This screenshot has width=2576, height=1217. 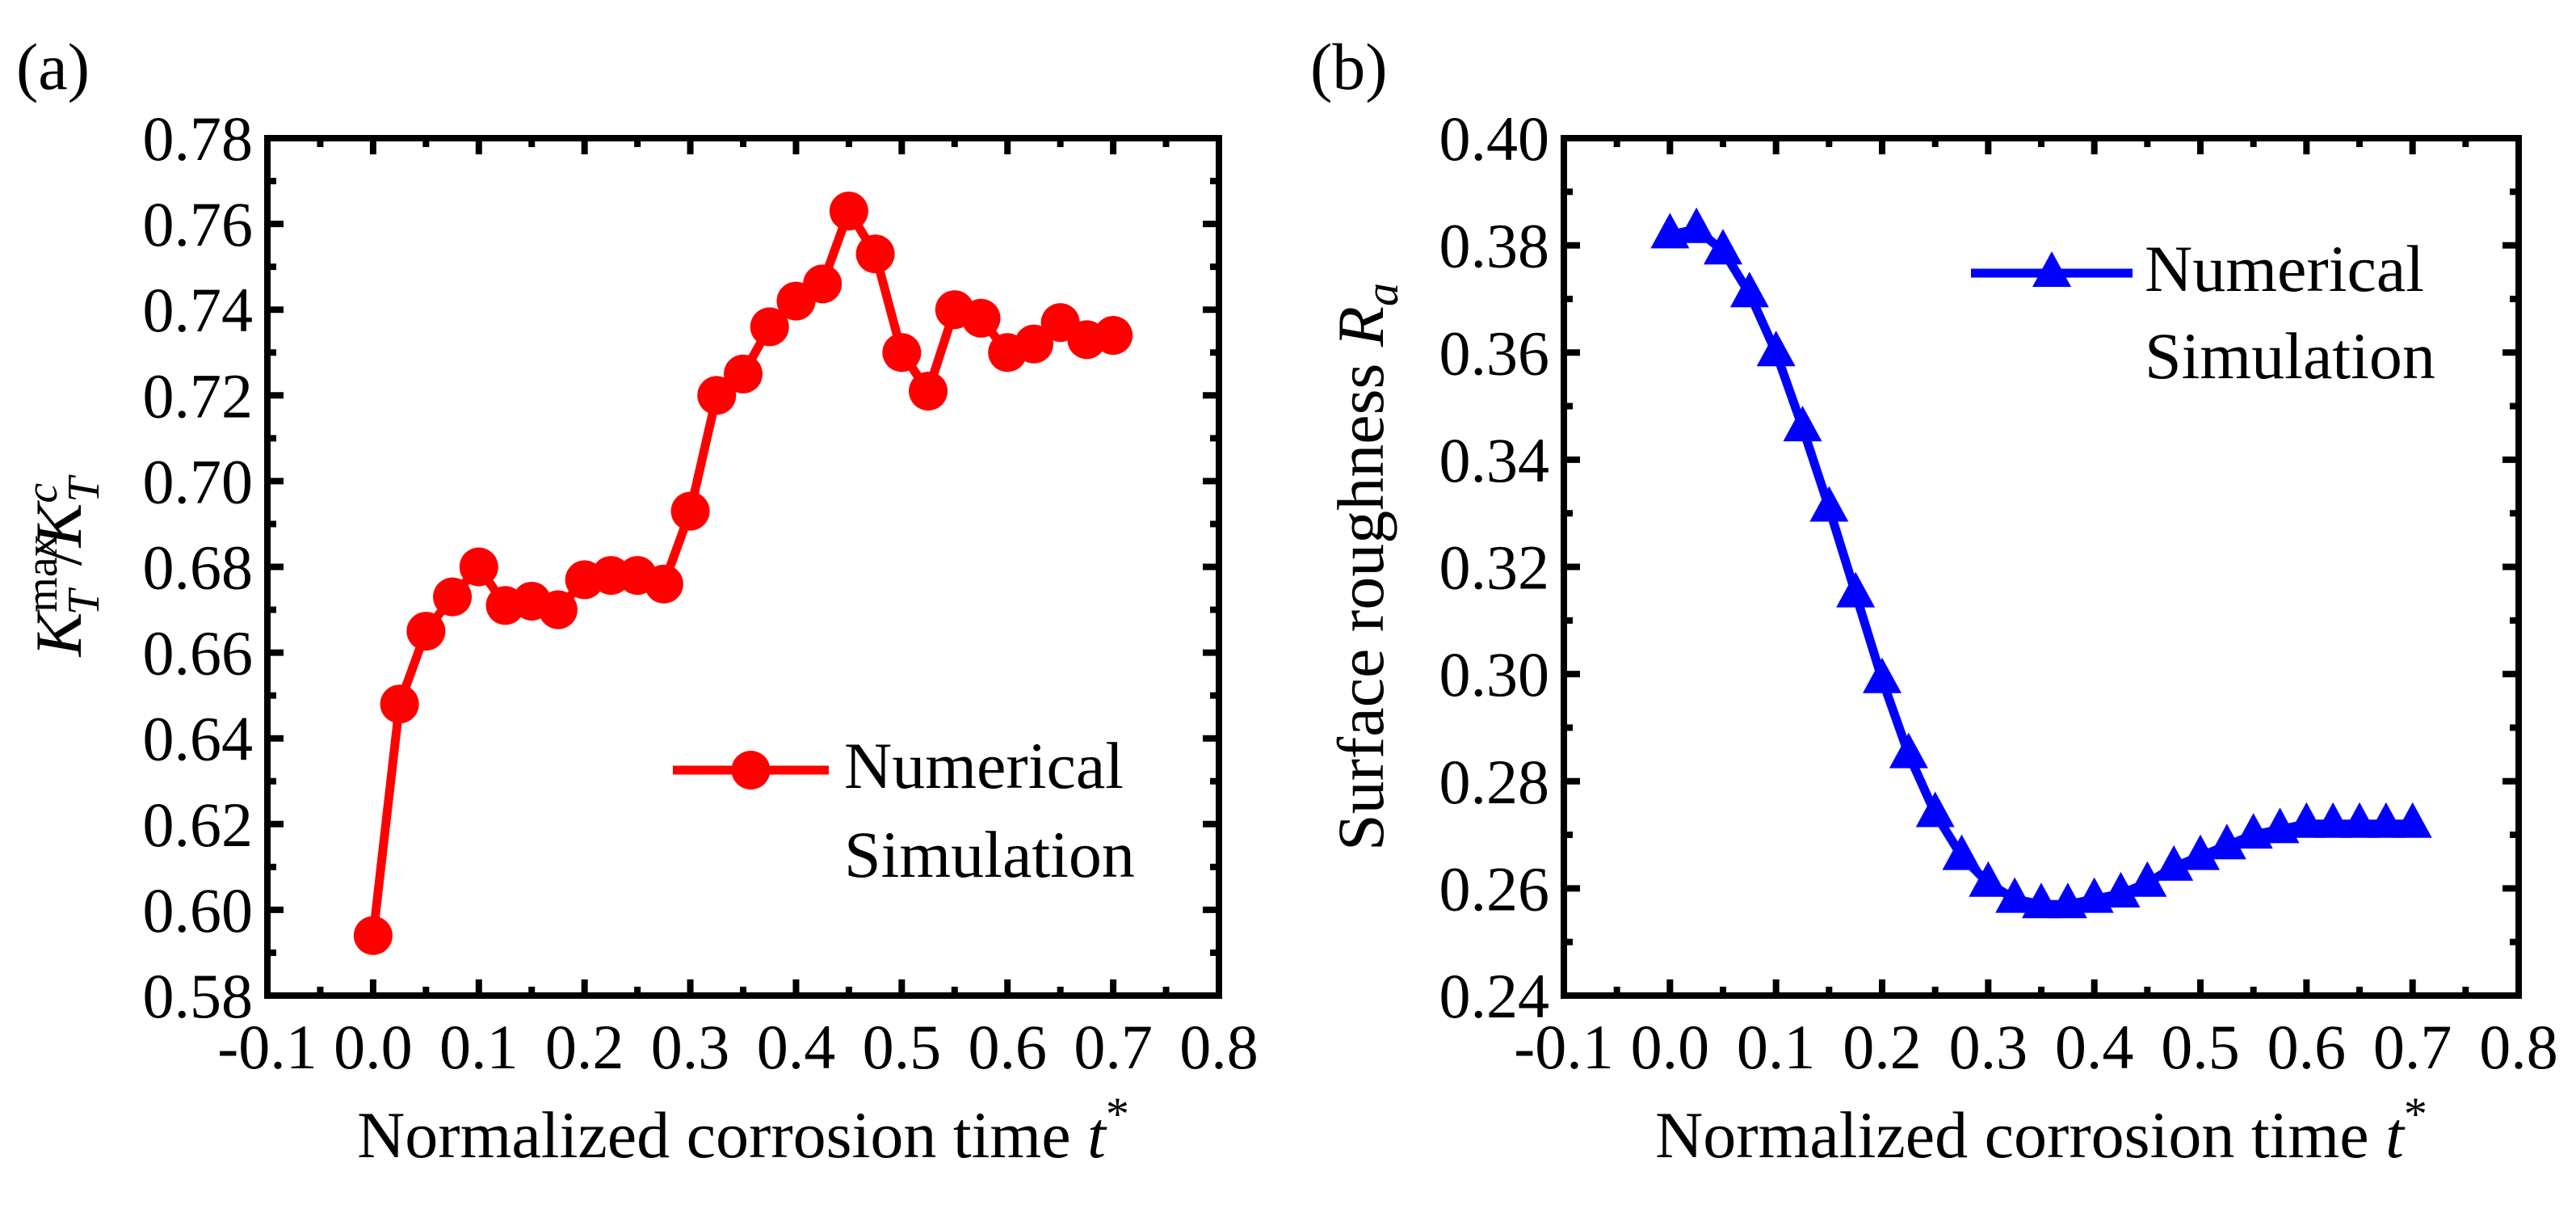 What do you see at coordinates (1494, 246) in the screenshot?
I see `y-tick-label: 0.38` at bounding box center [1494, 246].